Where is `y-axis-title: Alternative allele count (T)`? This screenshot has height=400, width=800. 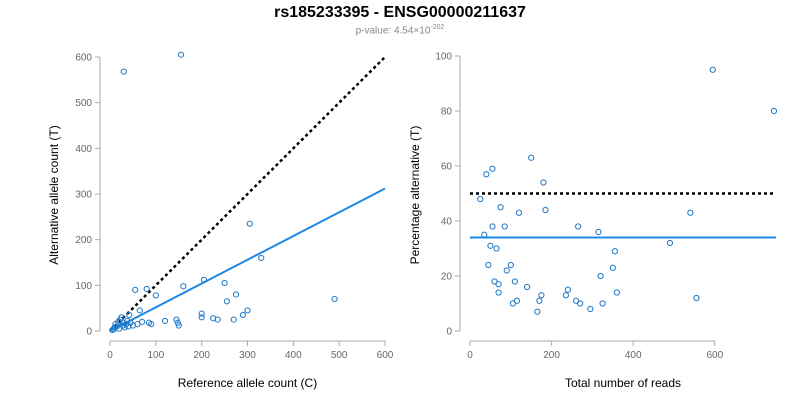 y-axis-title: Alternative allele count (T) is located at coordinates (54, 194).